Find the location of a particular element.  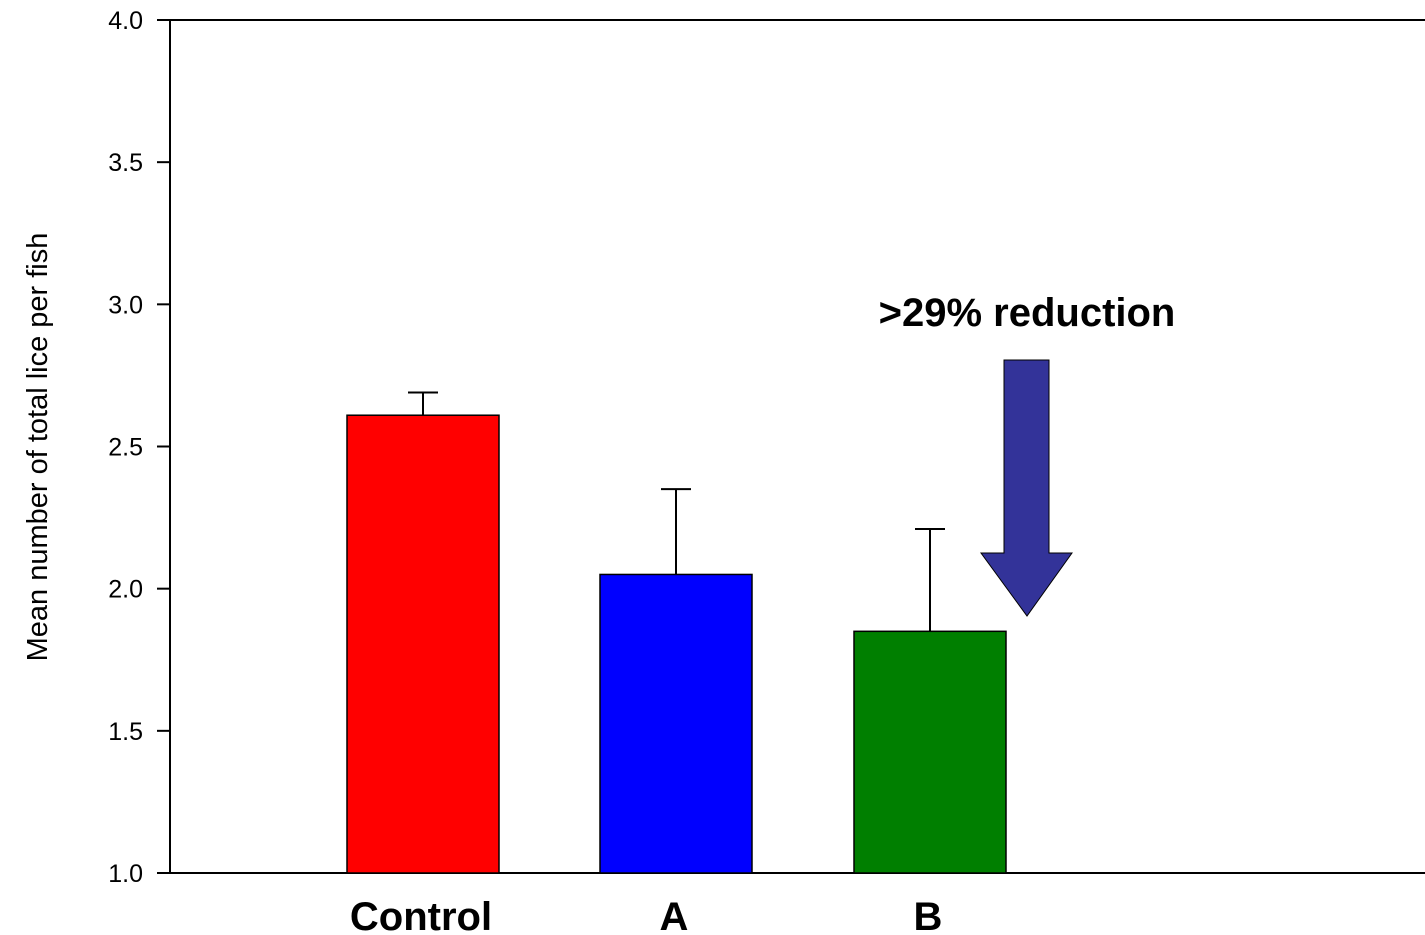

annotation-text: >29% reduction is located at coordinates (1027, 313).